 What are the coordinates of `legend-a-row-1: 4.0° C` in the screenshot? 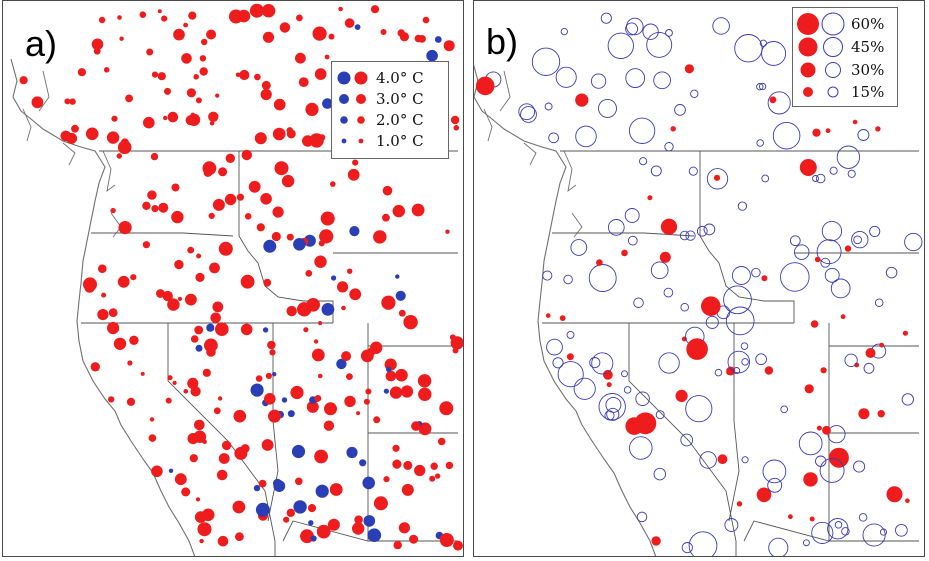 It's located at (390, 78).